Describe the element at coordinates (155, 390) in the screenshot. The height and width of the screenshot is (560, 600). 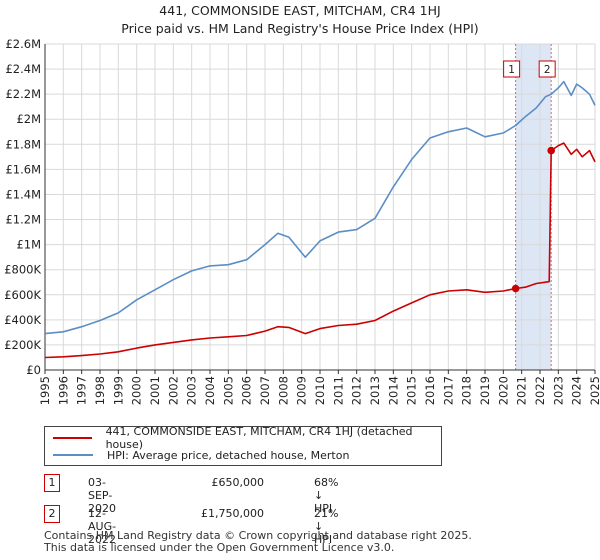
I see `x-tick-label: 2001` at that location.